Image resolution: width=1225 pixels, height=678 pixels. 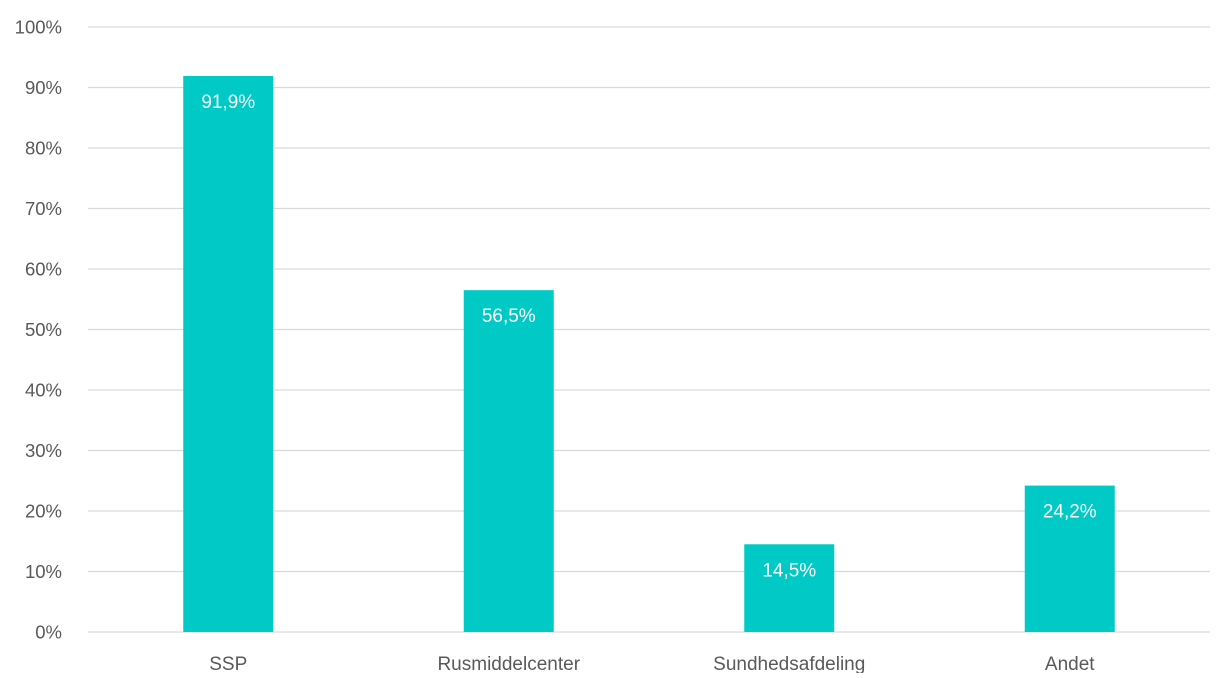 I want to click on bar-sundhedsafdeling, so click(x=789, y=588).